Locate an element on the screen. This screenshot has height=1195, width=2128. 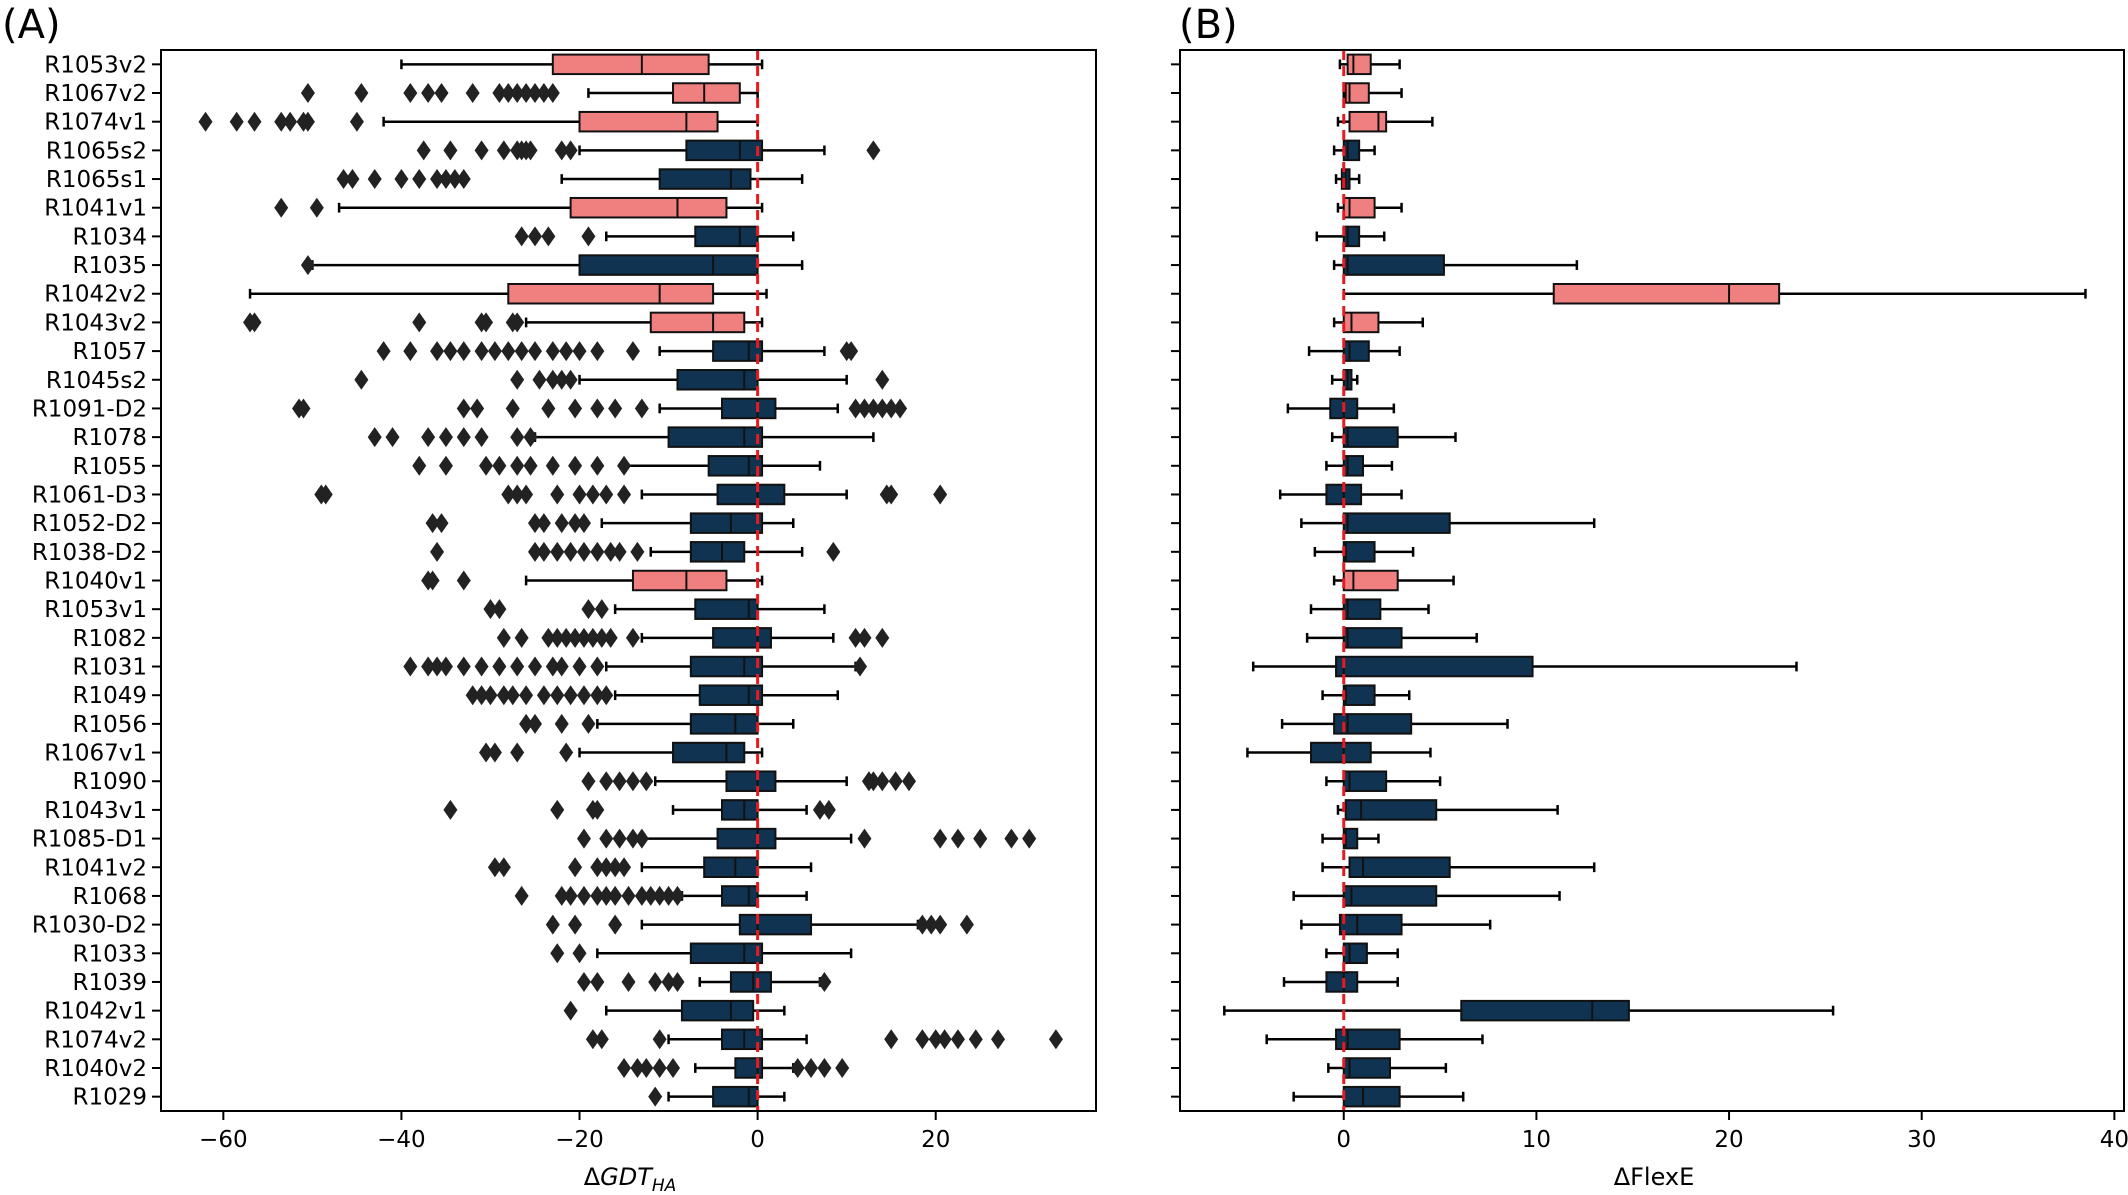
ytick-label-R1043v1: R1043v1 is located at coordinates (95, 811).